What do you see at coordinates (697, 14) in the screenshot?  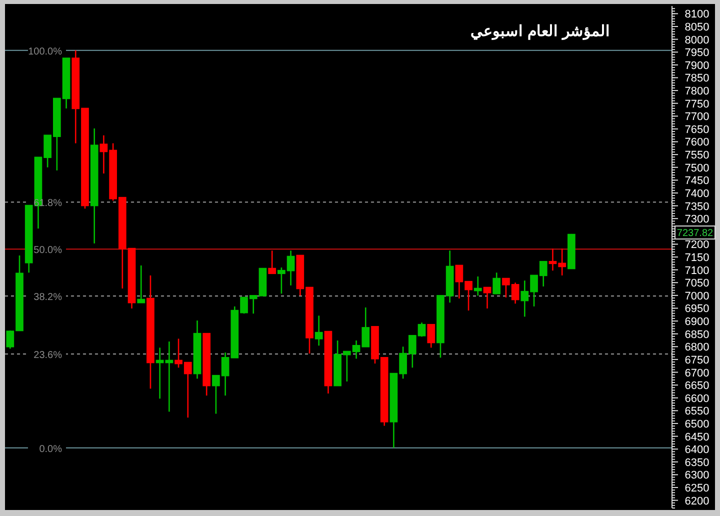 I see `y-tick-label: 8100` at bounding box center [697, 14].